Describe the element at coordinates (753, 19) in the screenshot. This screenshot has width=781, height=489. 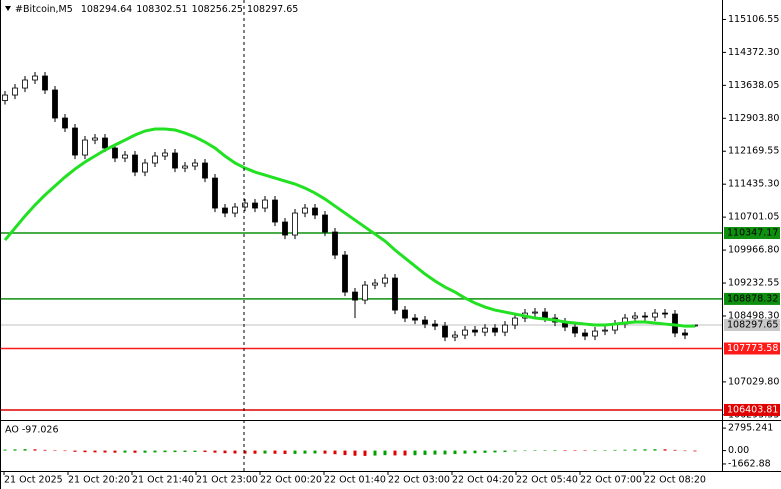
I see `y-tick-label: 115106.55` at that location.